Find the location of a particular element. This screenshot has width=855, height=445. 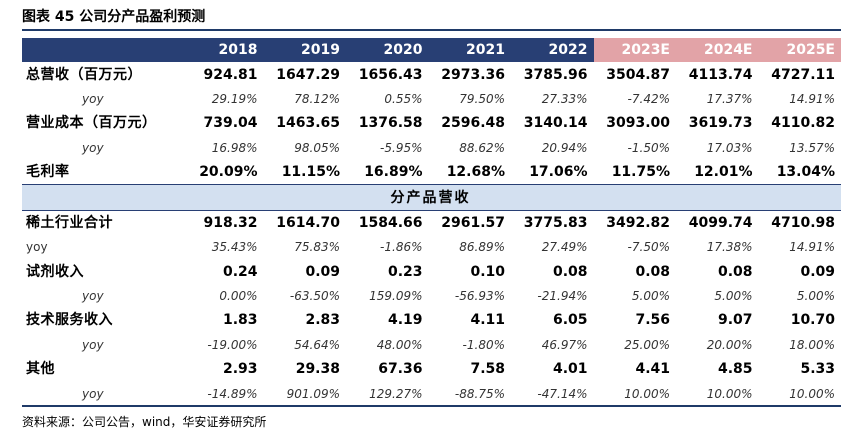

year-header: 2022 is located at coordinates (552, 50).